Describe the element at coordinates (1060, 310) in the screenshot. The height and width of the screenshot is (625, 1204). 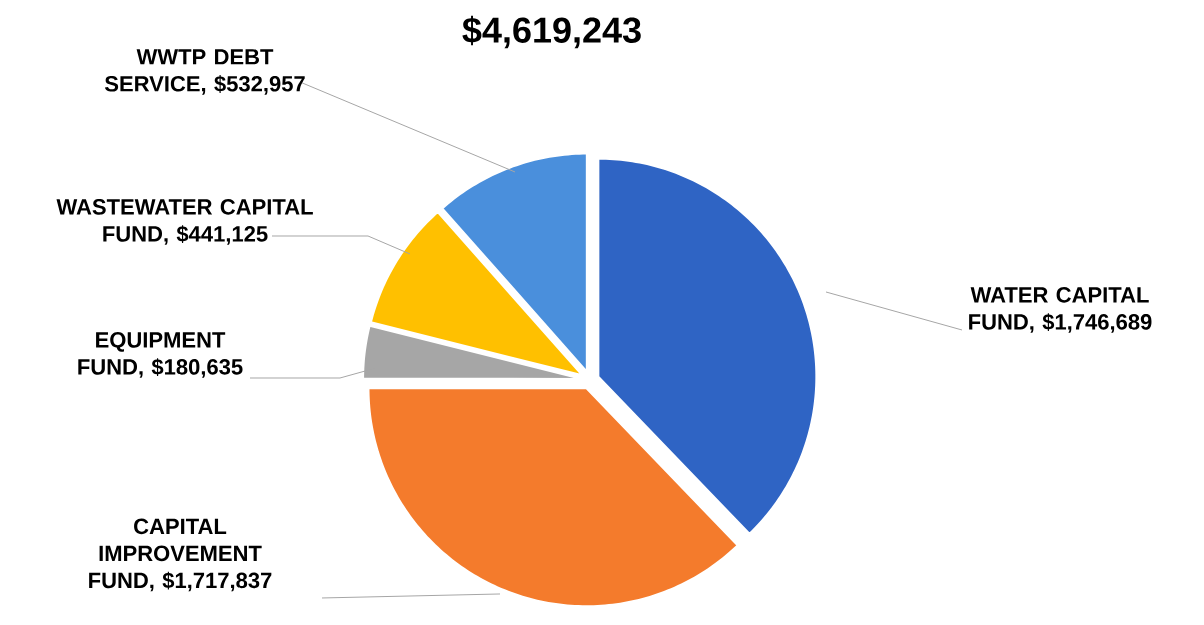
I see `slice-label: WATER CAPITAL FUND, $1,746,689` at that location.